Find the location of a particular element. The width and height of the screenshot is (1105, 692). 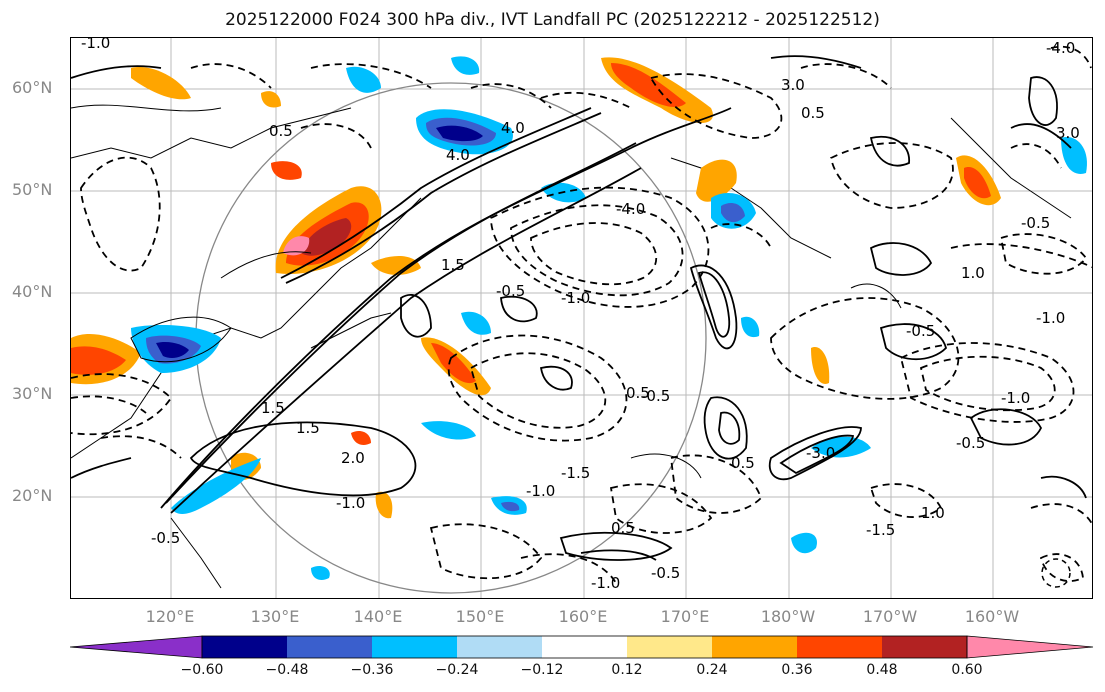

lon-label-120e: 120°E is located at coordinates (170, 616).